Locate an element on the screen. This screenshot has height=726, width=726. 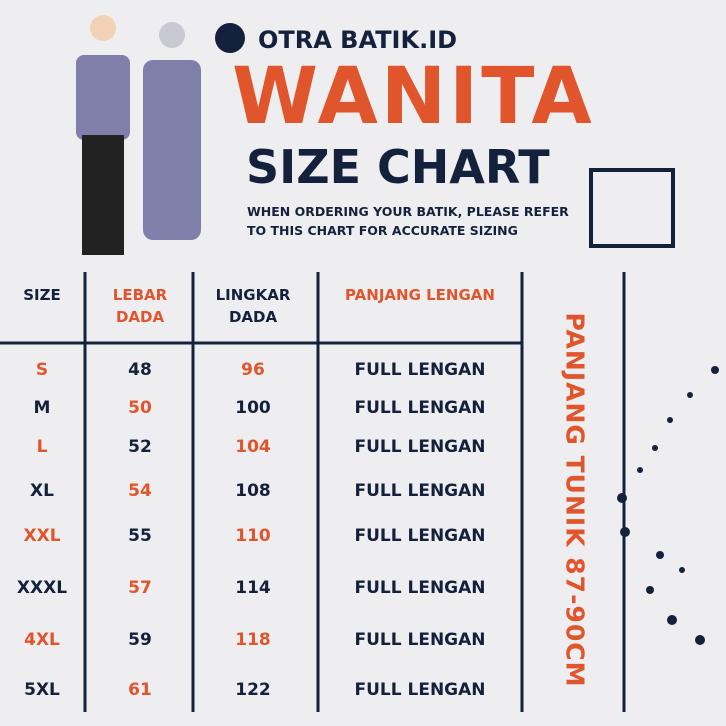
title: WANITA is located at coordinates (413, 97).